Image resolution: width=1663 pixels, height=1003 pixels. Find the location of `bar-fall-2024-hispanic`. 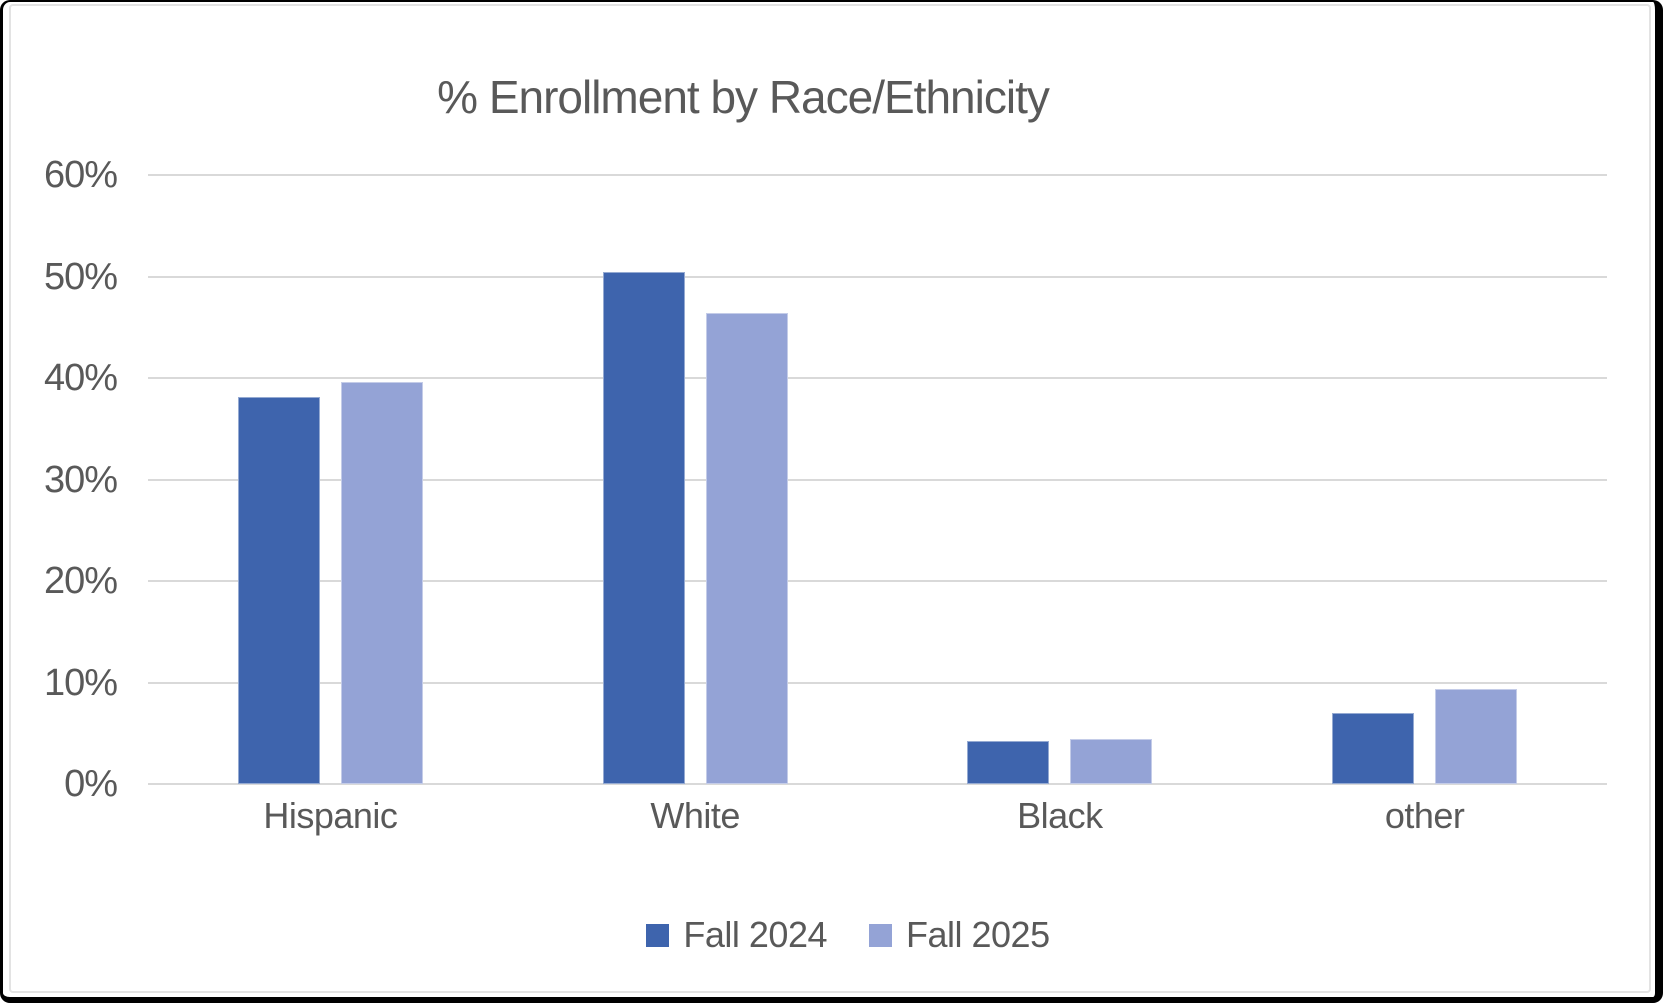

bar-fall-2024-hispanic is located at coordinates (278, 590).